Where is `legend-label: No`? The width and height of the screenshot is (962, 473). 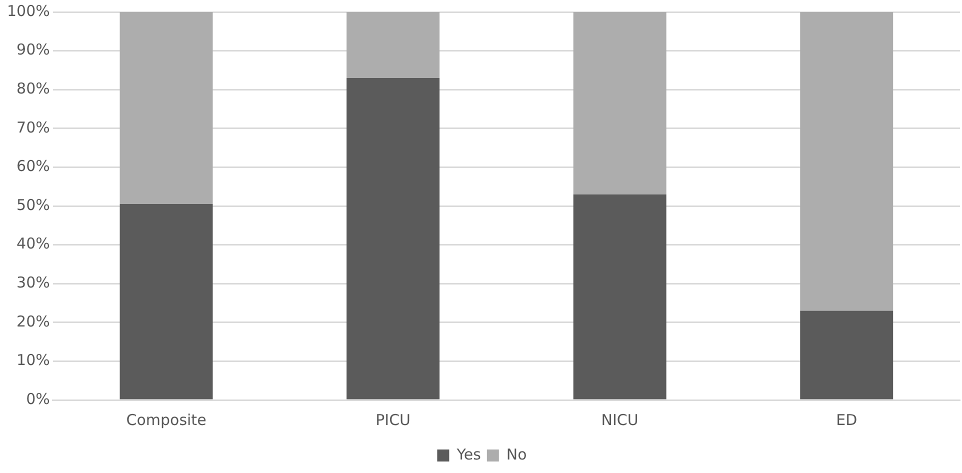
legend-label: No is located at coordinates (516, 454).